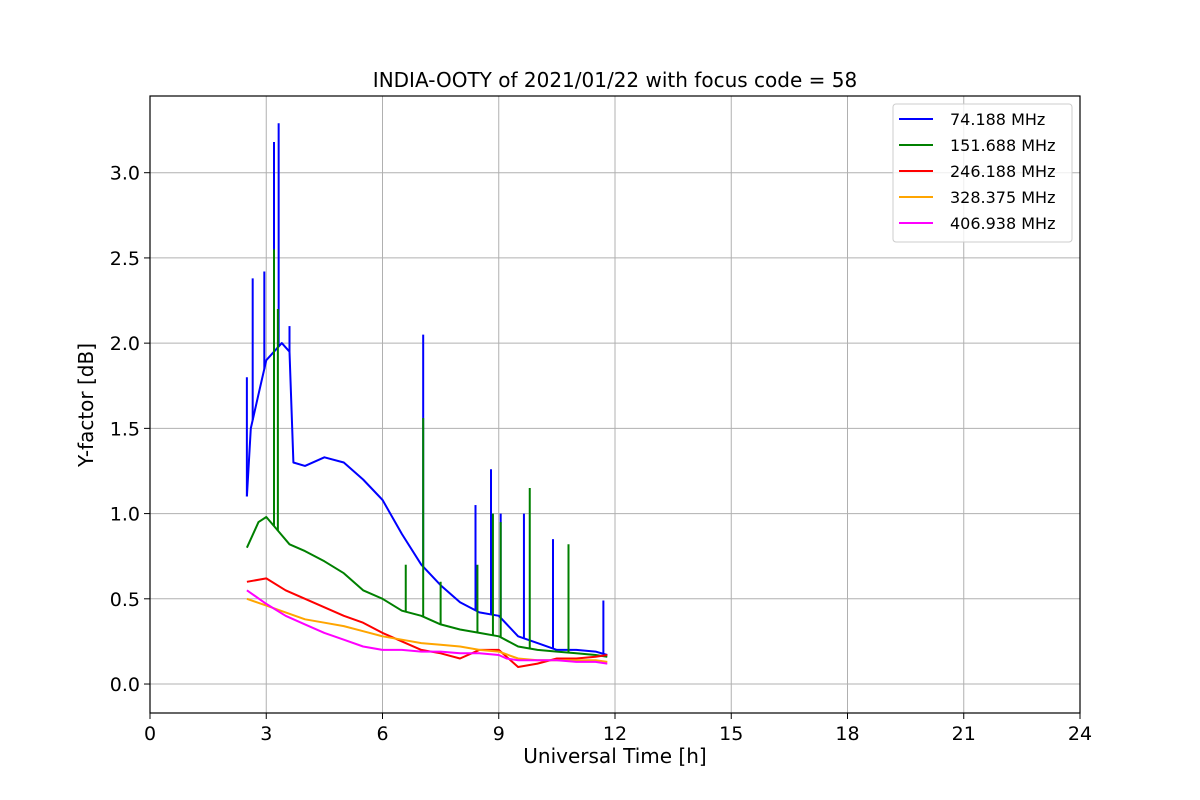 The height and width of the screenshot is (800, 1200). Describe the element at coordinates (615, 734) in the screenshot. I see `x-tick-label: 12` at that location.